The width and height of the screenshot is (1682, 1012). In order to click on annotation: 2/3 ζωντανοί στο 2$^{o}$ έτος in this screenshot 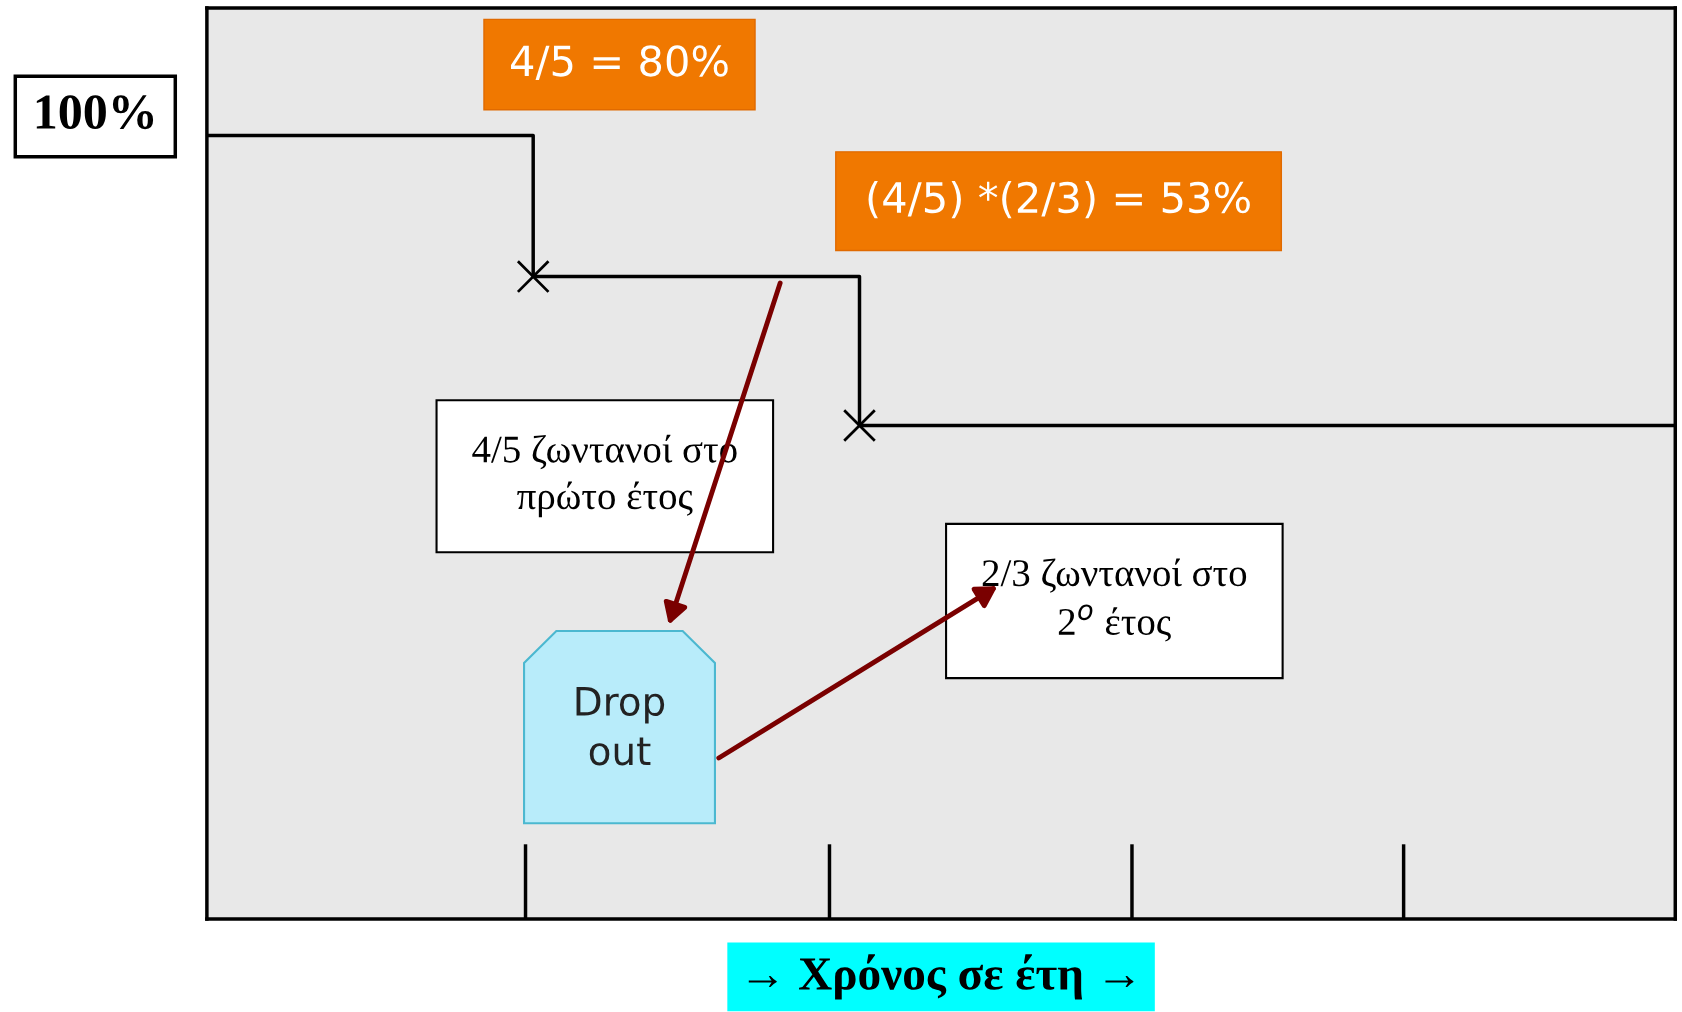, I will do `click(1114, 600)`.